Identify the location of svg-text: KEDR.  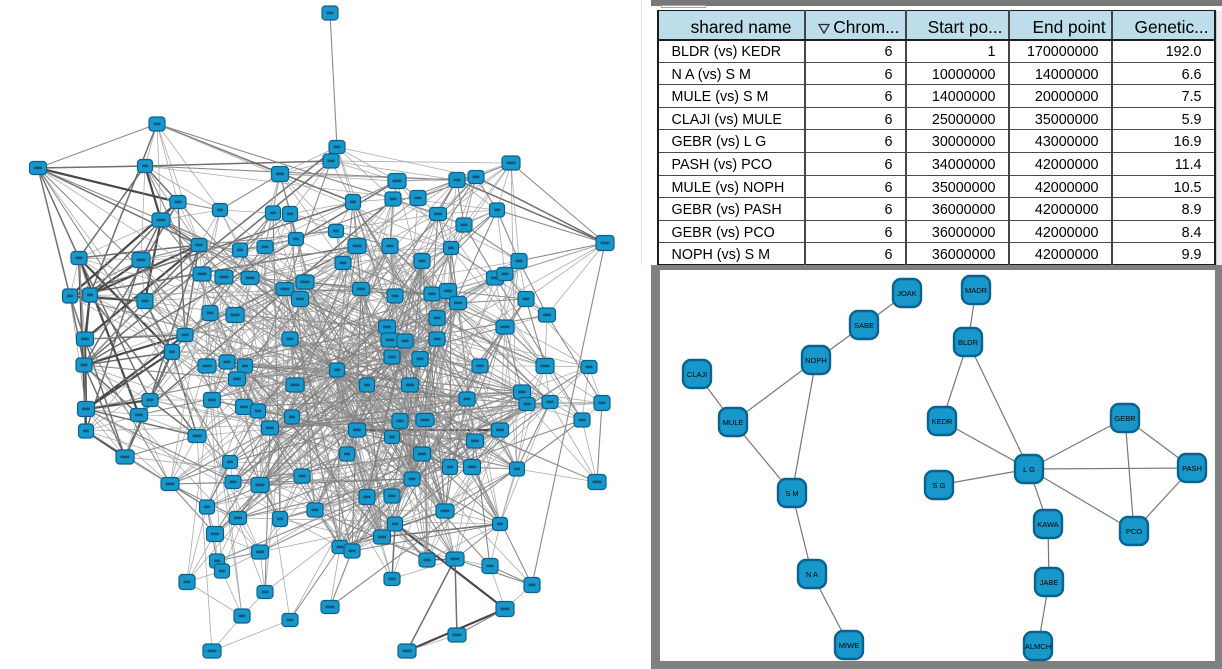
(942, 421).